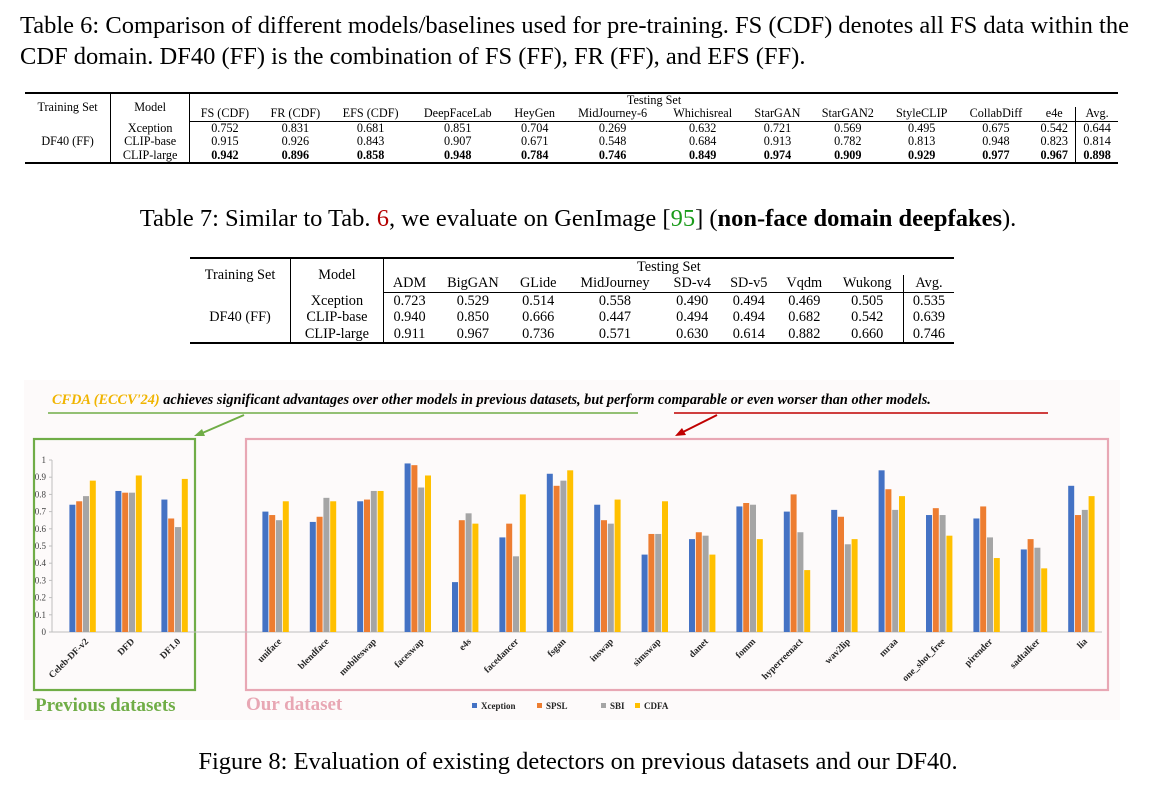  I want to click on table-ref-link: 6, so click(382, 218).